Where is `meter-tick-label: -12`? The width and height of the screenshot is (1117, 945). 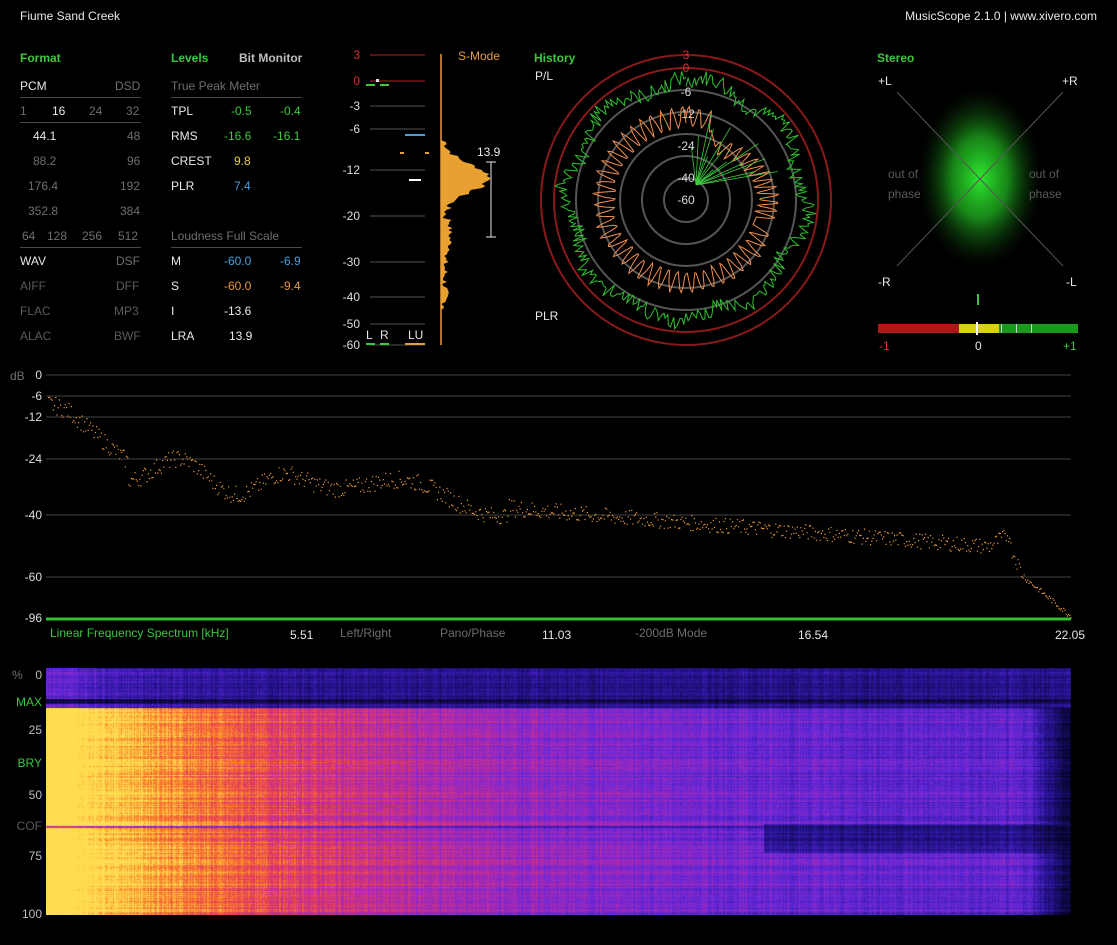 meter-tick-label: -12 is located at coordinates (352, 170).